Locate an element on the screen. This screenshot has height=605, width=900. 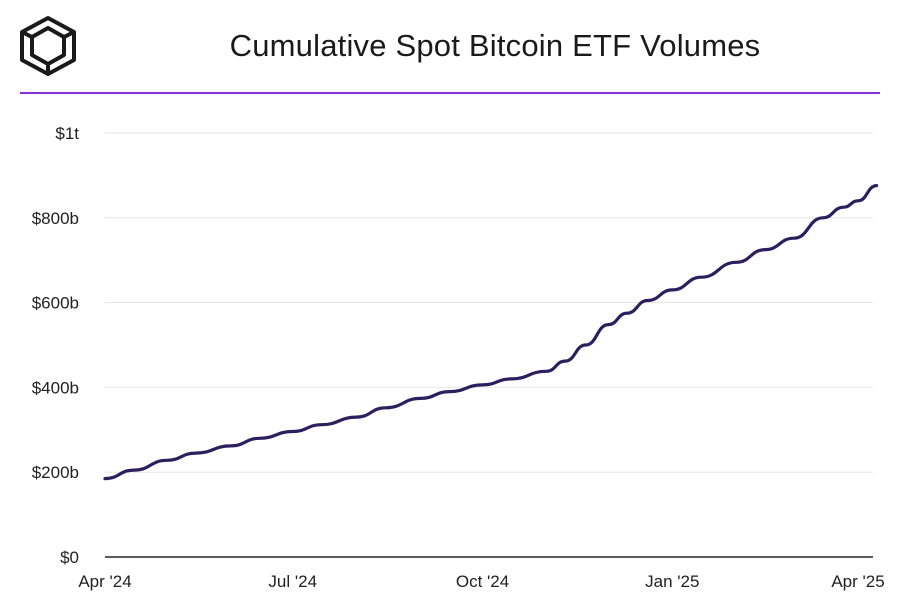
y-tick-label: $600b is located at coordinates (55, 303).